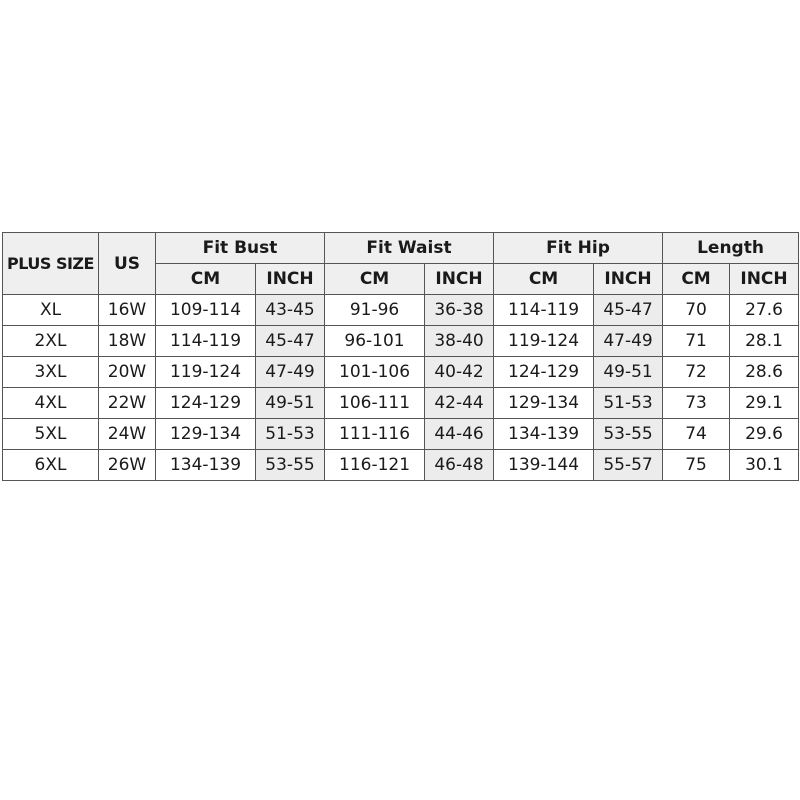 This screenshot has height=800, width=800. I want to click on cell-us: 16W, so click(127, 310).